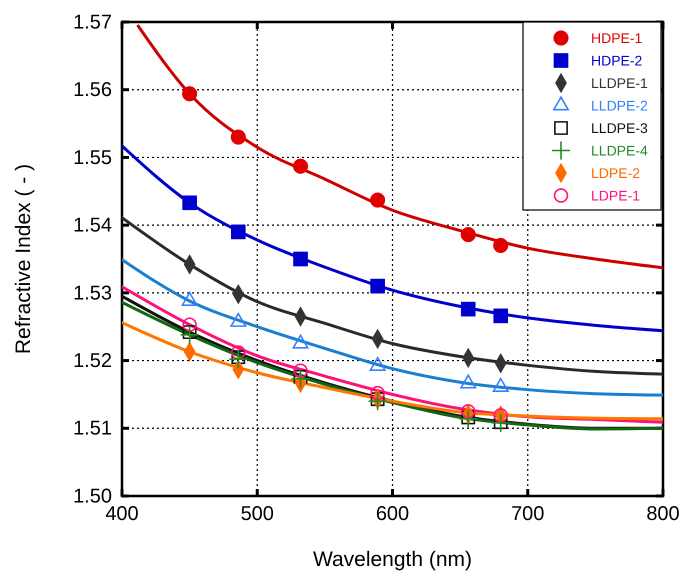 Image resolution: width=689 pixels, height=578 pixels. I want to click on legend-label: LLDPE-4, so click(619, 150).